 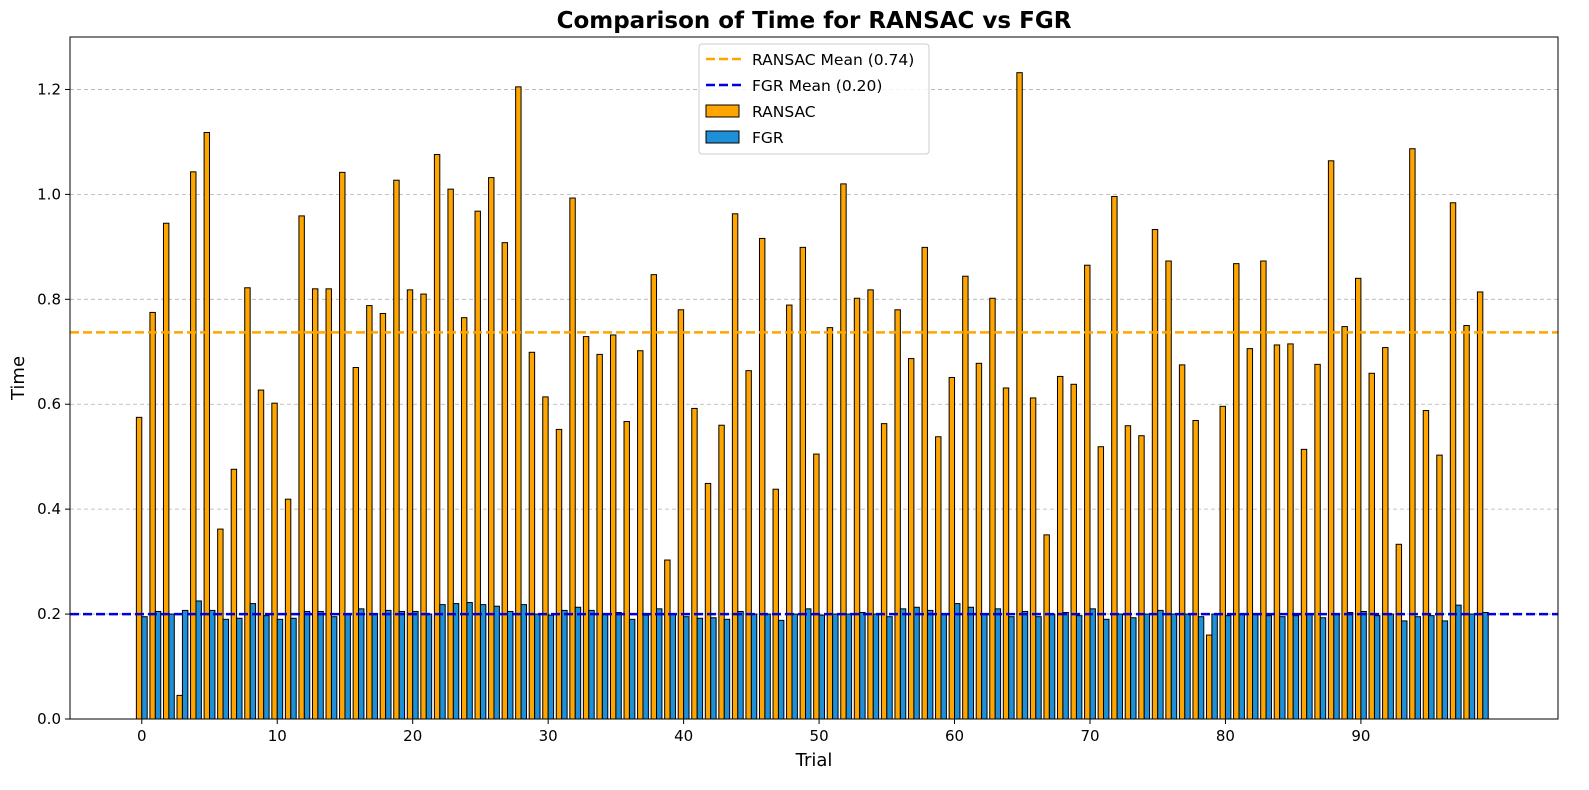 What do you see at coordinates (1360, 736) in the screenshot?
I see `x-tick-label: 90` at bounding box center [1360, 736].